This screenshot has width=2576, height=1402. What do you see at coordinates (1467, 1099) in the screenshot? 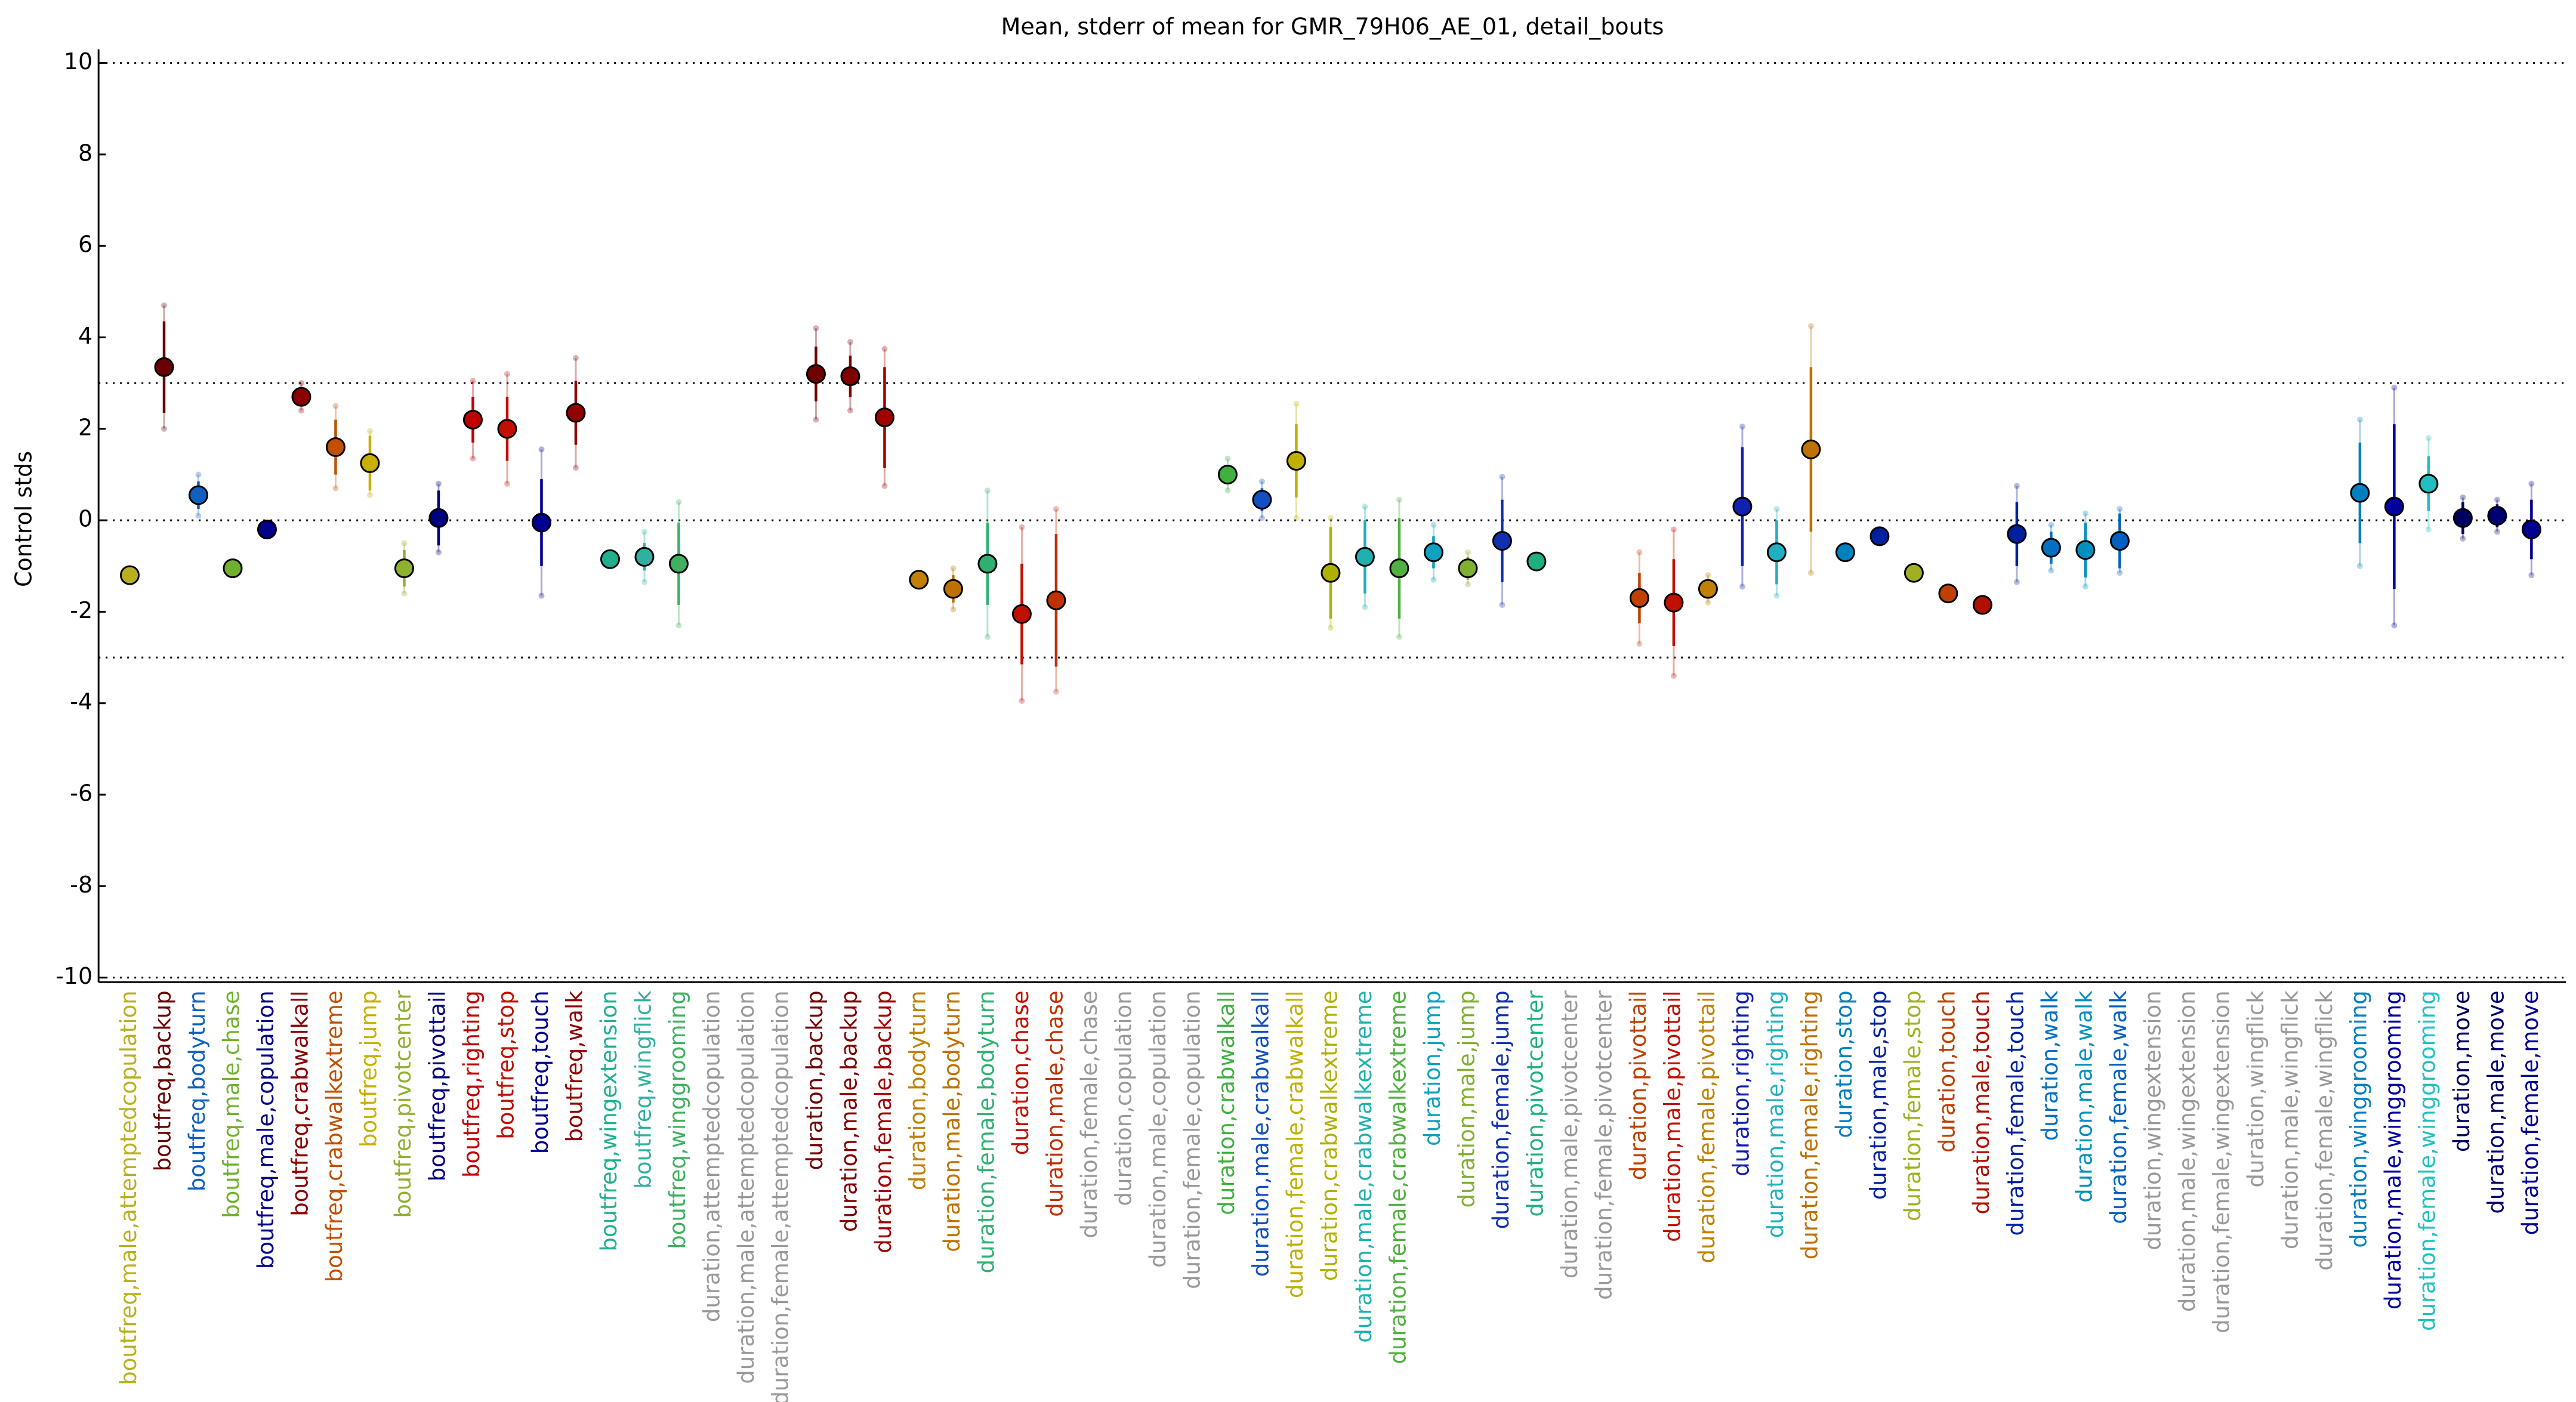
I see `x-tick-label: duration,male,jump` at bounding box center [1467, 1099].